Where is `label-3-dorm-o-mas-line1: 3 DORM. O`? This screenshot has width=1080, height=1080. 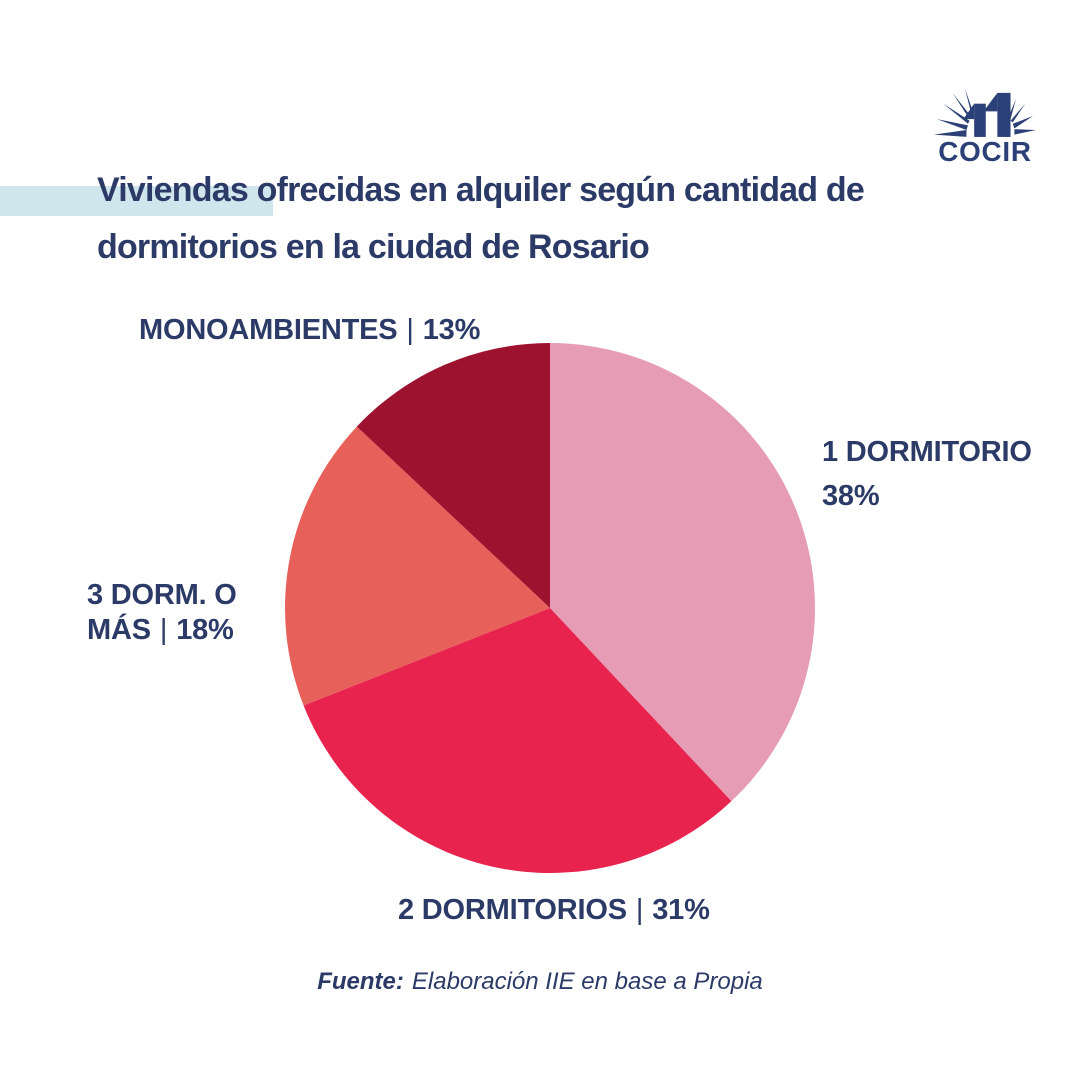 label-3-dorm-o-mas-line1: 3 DORM. O is located at coordinates (162, 595).